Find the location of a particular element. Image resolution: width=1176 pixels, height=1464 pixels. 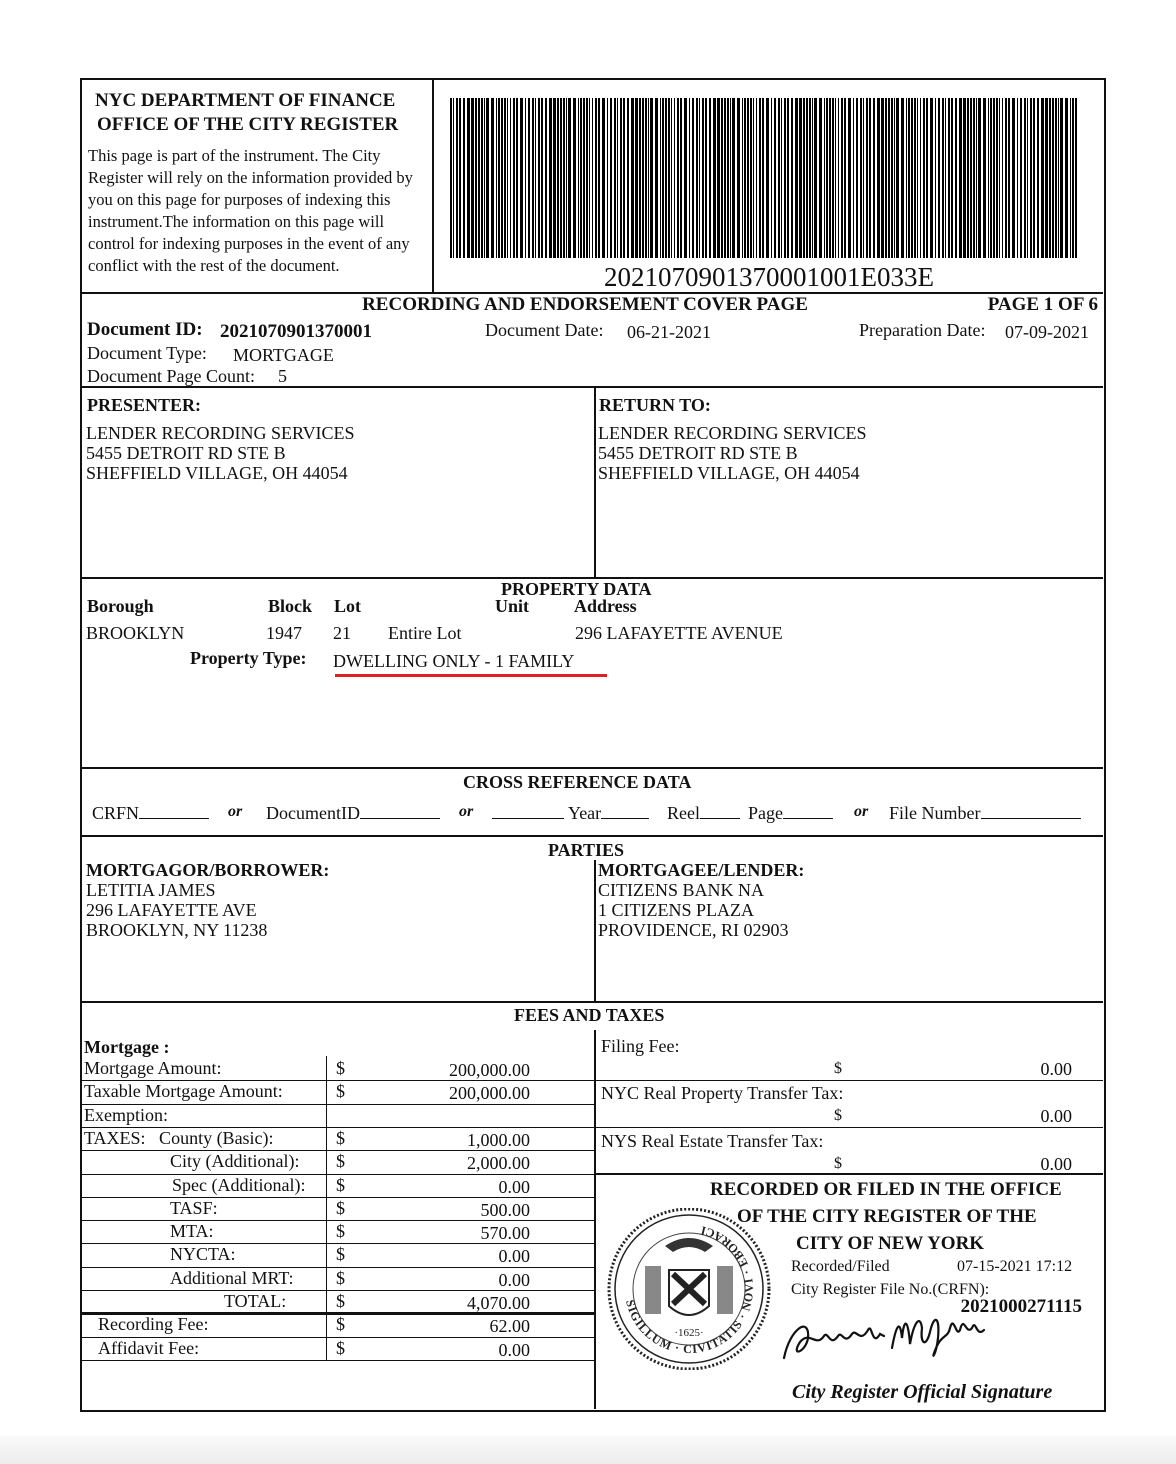

unit-header: Unit is located at coordinates (512, 606).